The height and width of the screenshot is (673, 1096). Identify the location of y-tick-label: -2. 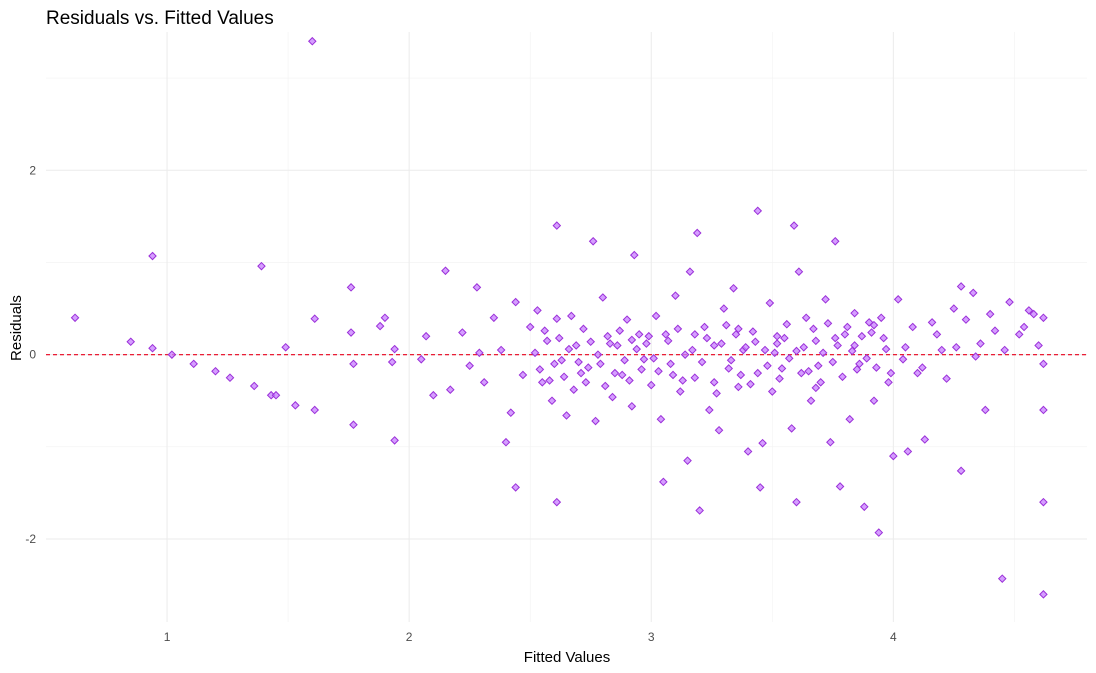
(30, 539).